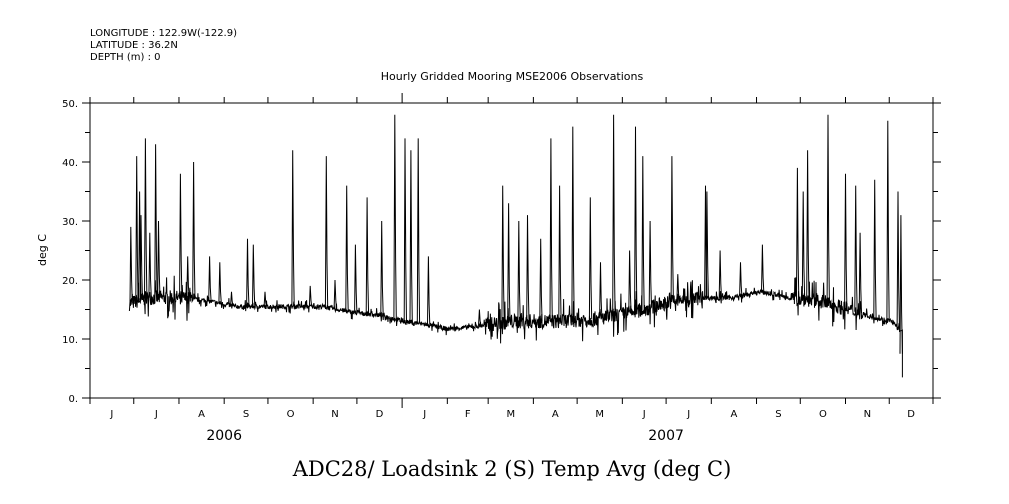 The image size is (1009, 504). I want to click on y-tick-label: 40., so click(70, 163).